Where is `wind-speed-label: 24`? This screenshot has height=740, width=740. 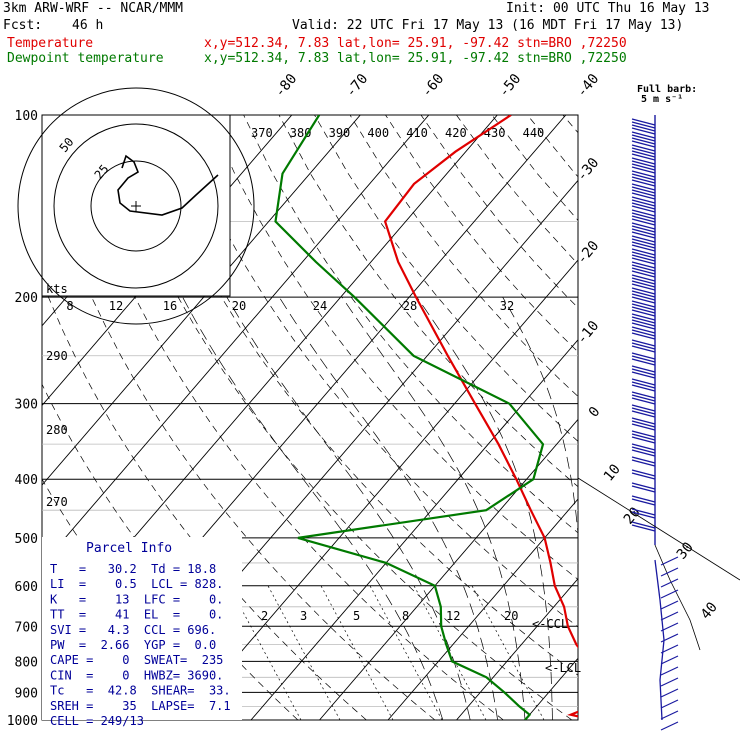
wind-speed-label: 24 is located at coordinates (320, 306).